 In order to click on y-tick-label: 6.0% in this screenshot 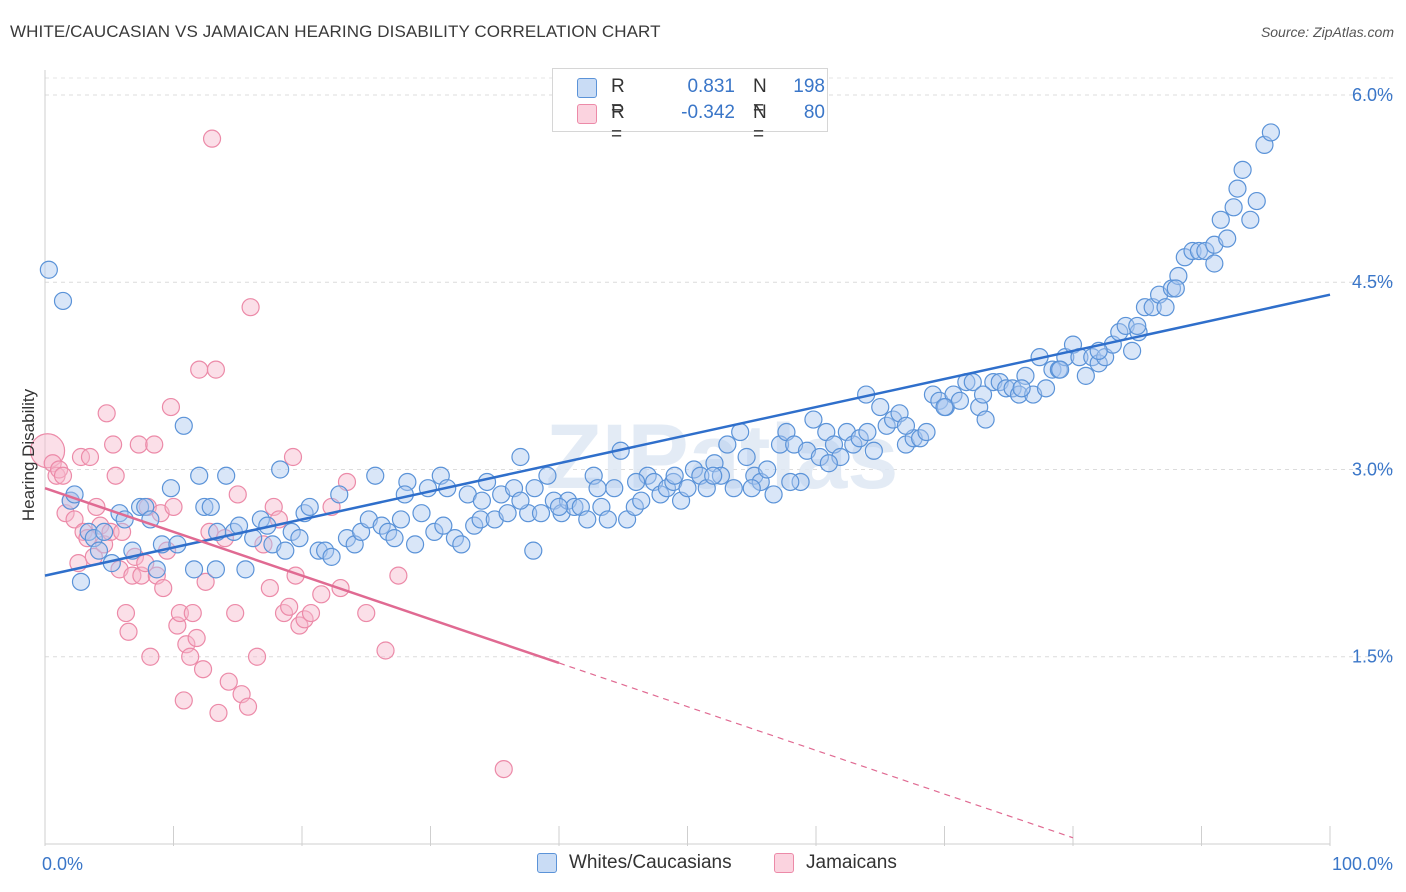, I will do `click(1372, 95)`.